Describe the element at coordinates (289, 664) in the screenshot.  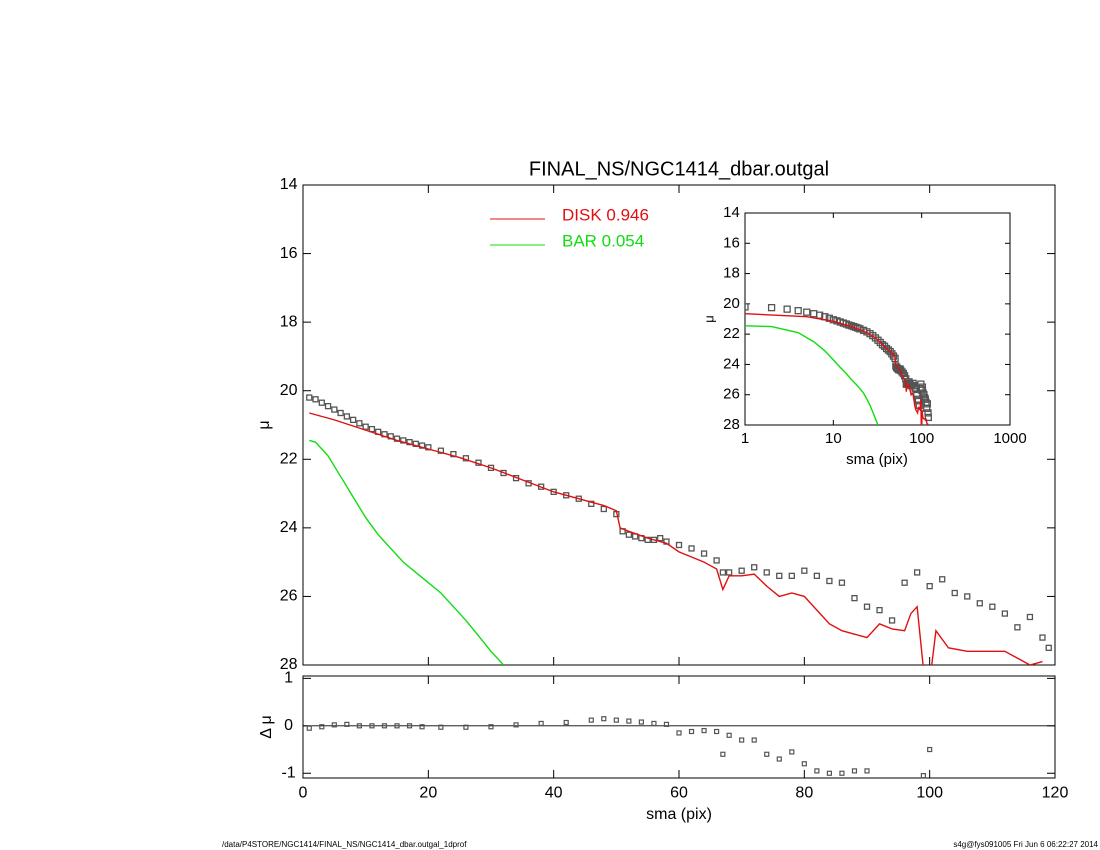
I see `y-tick-label: 28` at that location.